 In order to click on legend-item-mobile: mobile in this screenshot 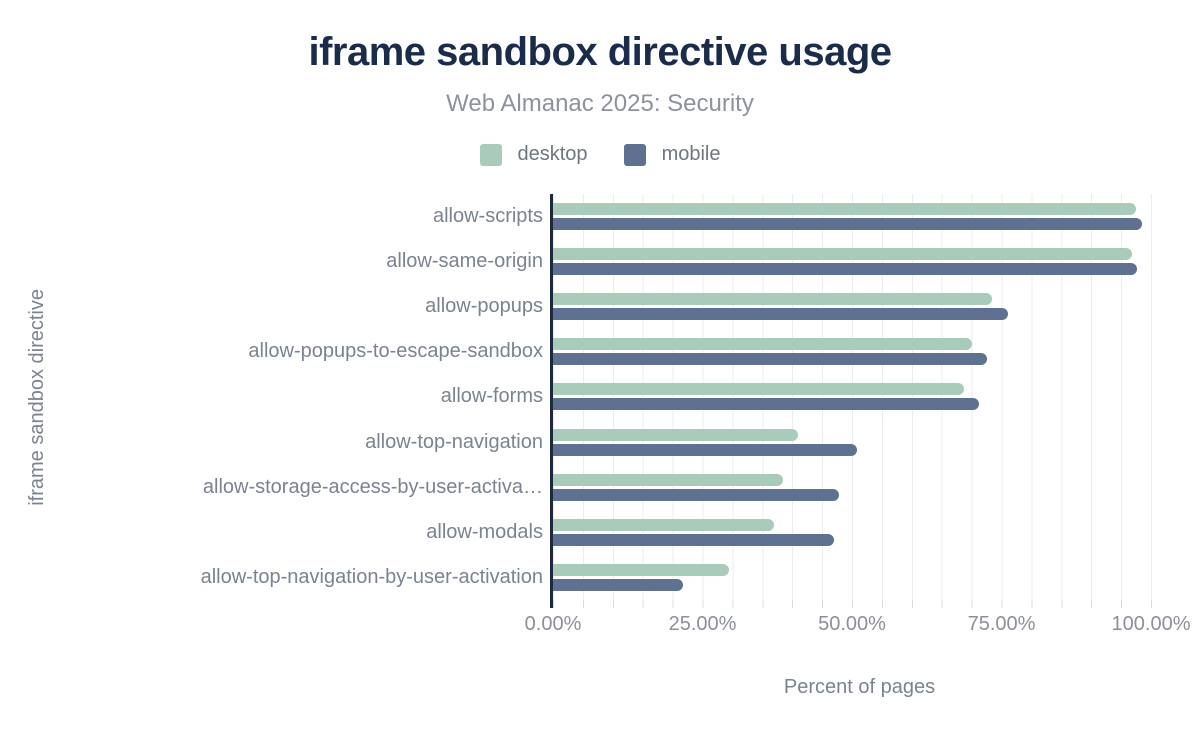, I will do `click(672, 154)`.